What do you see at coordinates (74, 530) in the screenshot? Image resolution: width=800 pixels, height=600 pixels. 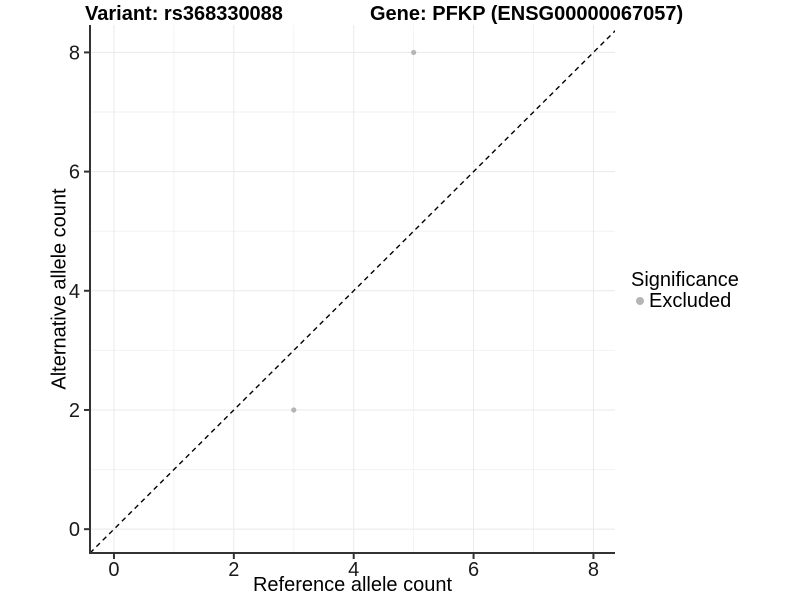 I see `y-tick-label: 0` at bounding box center [74, 530].